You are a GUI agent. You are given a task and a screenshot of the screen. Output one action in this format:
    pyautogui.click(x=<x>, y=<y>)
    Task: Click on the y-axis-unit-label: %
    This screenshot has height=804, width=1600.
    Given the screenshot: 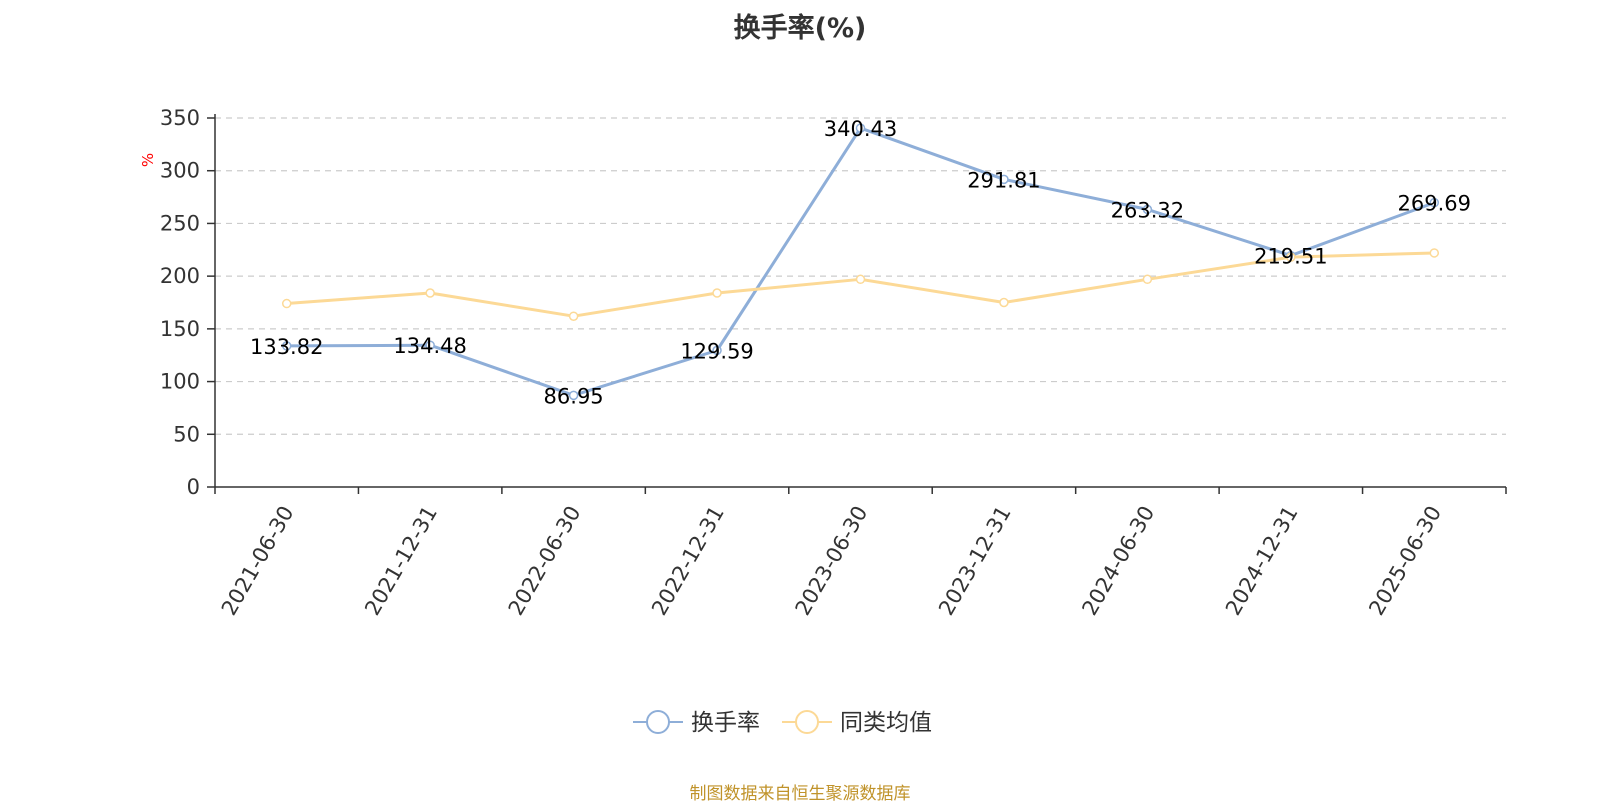 What is the action you would take?
    pyautogui.click(x=148, y=160)
    